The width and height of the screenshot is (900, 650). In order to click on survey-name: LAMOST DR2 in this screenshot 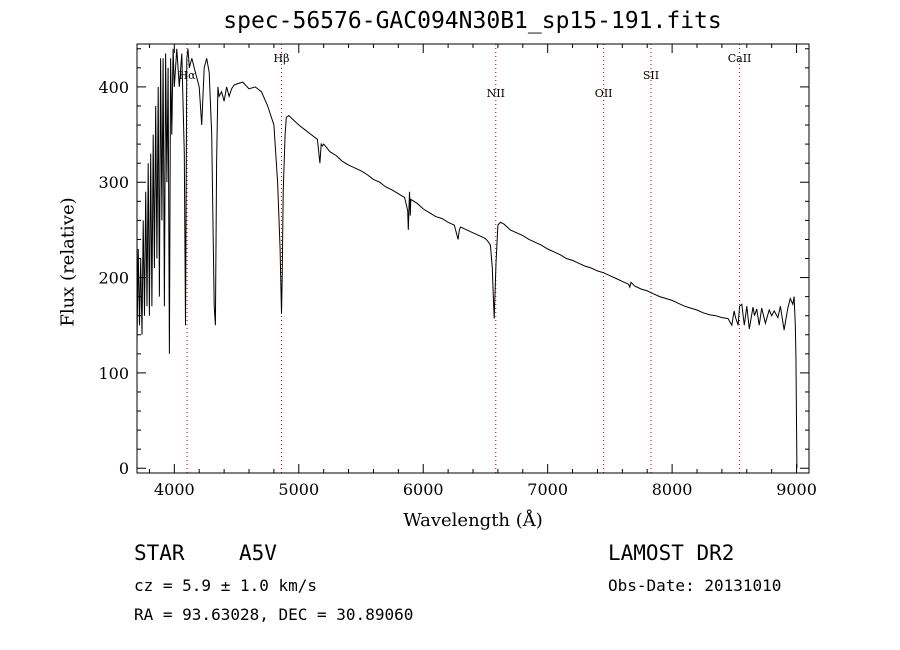, I will do `click(671, 553)`.